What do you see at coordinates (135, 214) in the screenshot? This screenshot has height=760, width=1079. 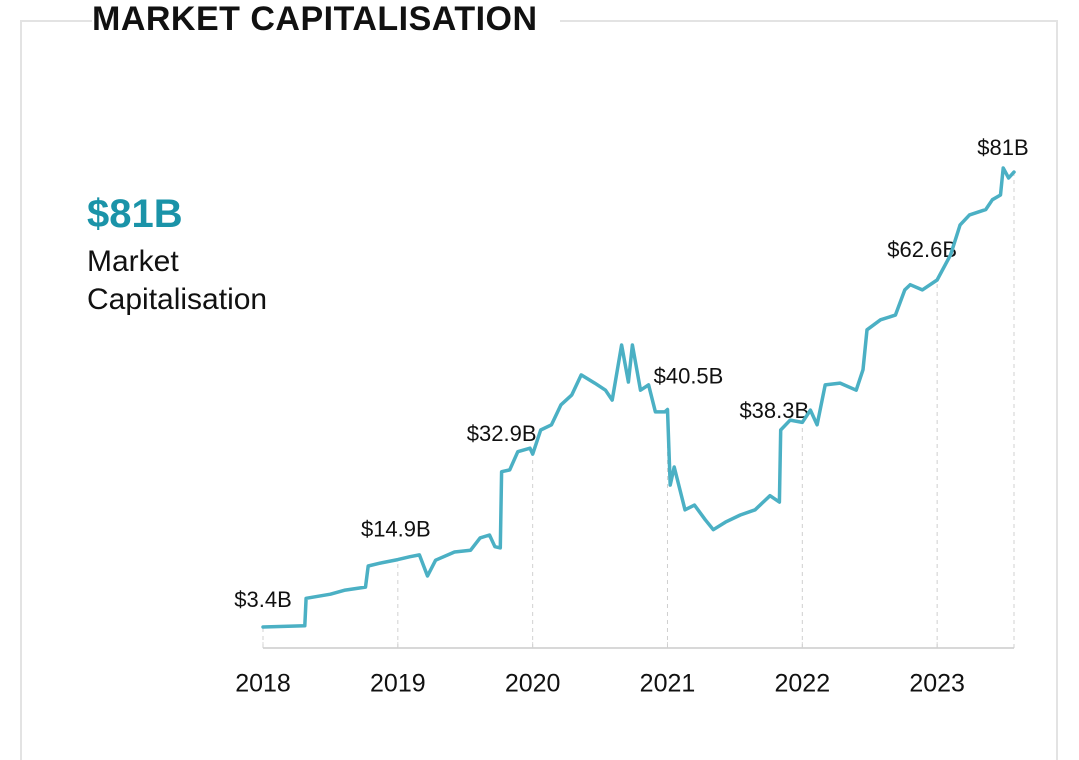 I see `headline-value: $81B` at bounding box center [135, 214].